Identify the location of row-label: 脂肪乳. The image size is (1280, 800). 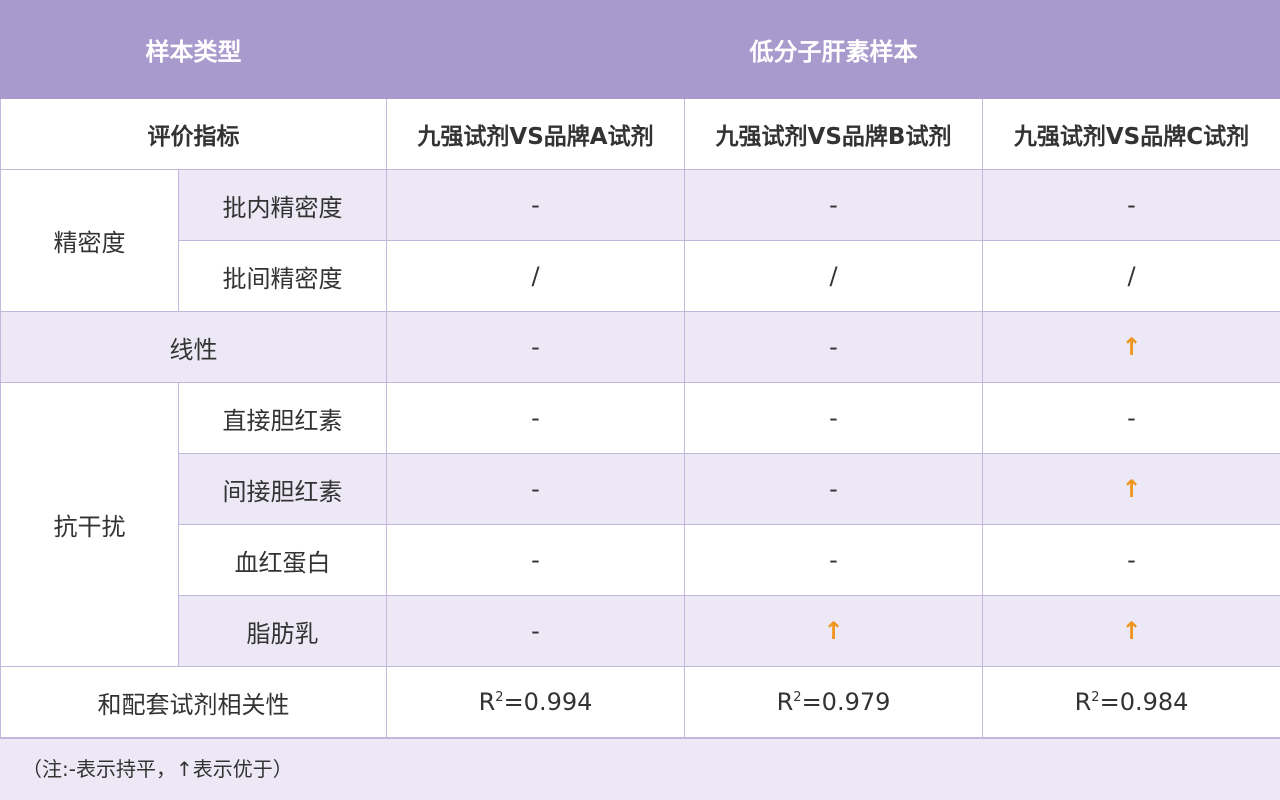
(283, 631).